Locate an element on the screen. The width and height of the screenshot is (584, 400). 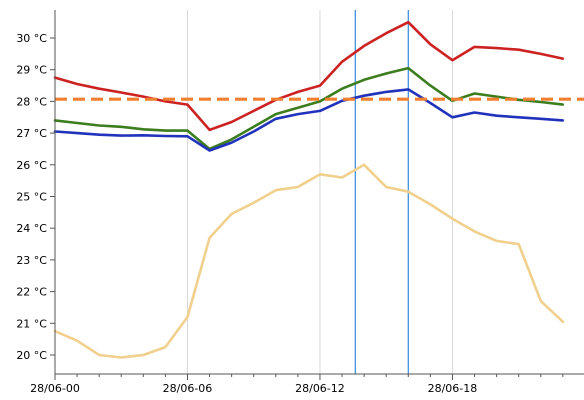
y-tick-label: 26 °C is located at coordinates (31, 165).